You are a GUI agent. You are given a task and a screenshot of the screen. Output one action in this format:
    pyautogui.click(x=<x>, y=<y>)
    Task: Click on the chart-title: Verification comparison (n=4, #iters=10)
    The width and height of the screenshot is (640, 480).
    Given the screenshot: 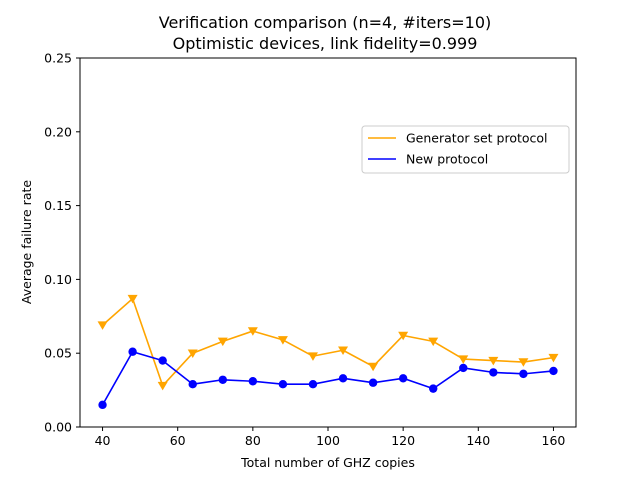 What is the action you would take?
    pyautogui.click(x=325, y=22)
    